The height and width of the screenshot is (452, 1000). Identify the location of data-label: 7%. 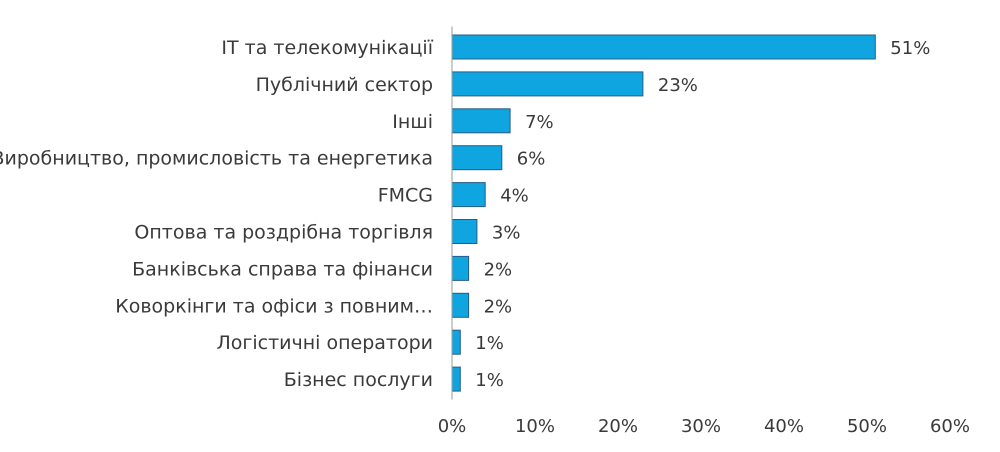
(539, 122).